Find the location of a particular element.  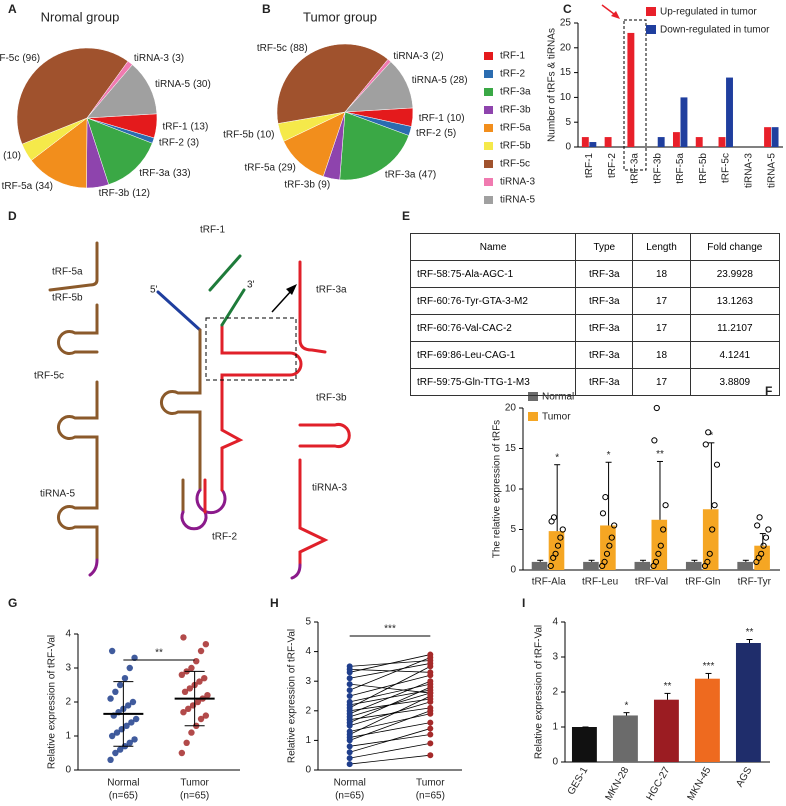

legend-label: tRF-1 is located at coordinates (512, 56).